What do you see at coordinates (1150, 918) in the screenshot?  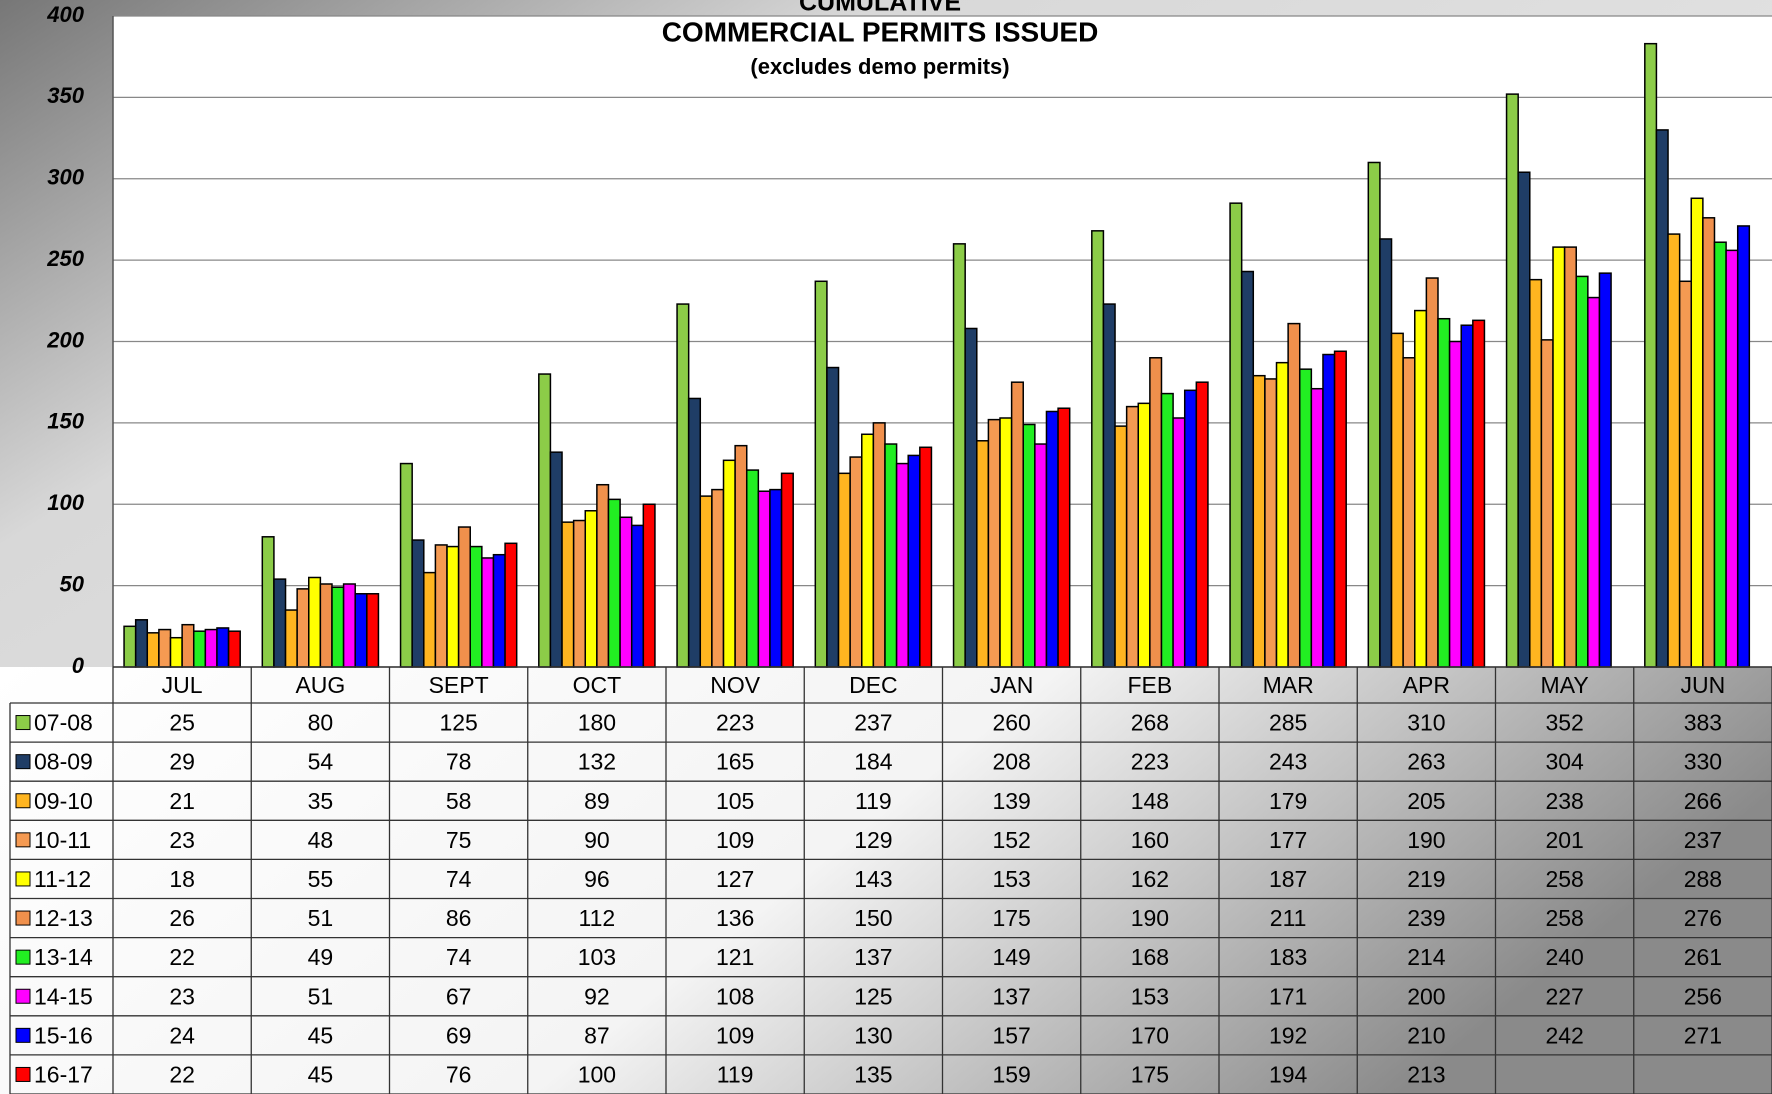 I see `table-value: 190` at bounding box center [1150, 918].